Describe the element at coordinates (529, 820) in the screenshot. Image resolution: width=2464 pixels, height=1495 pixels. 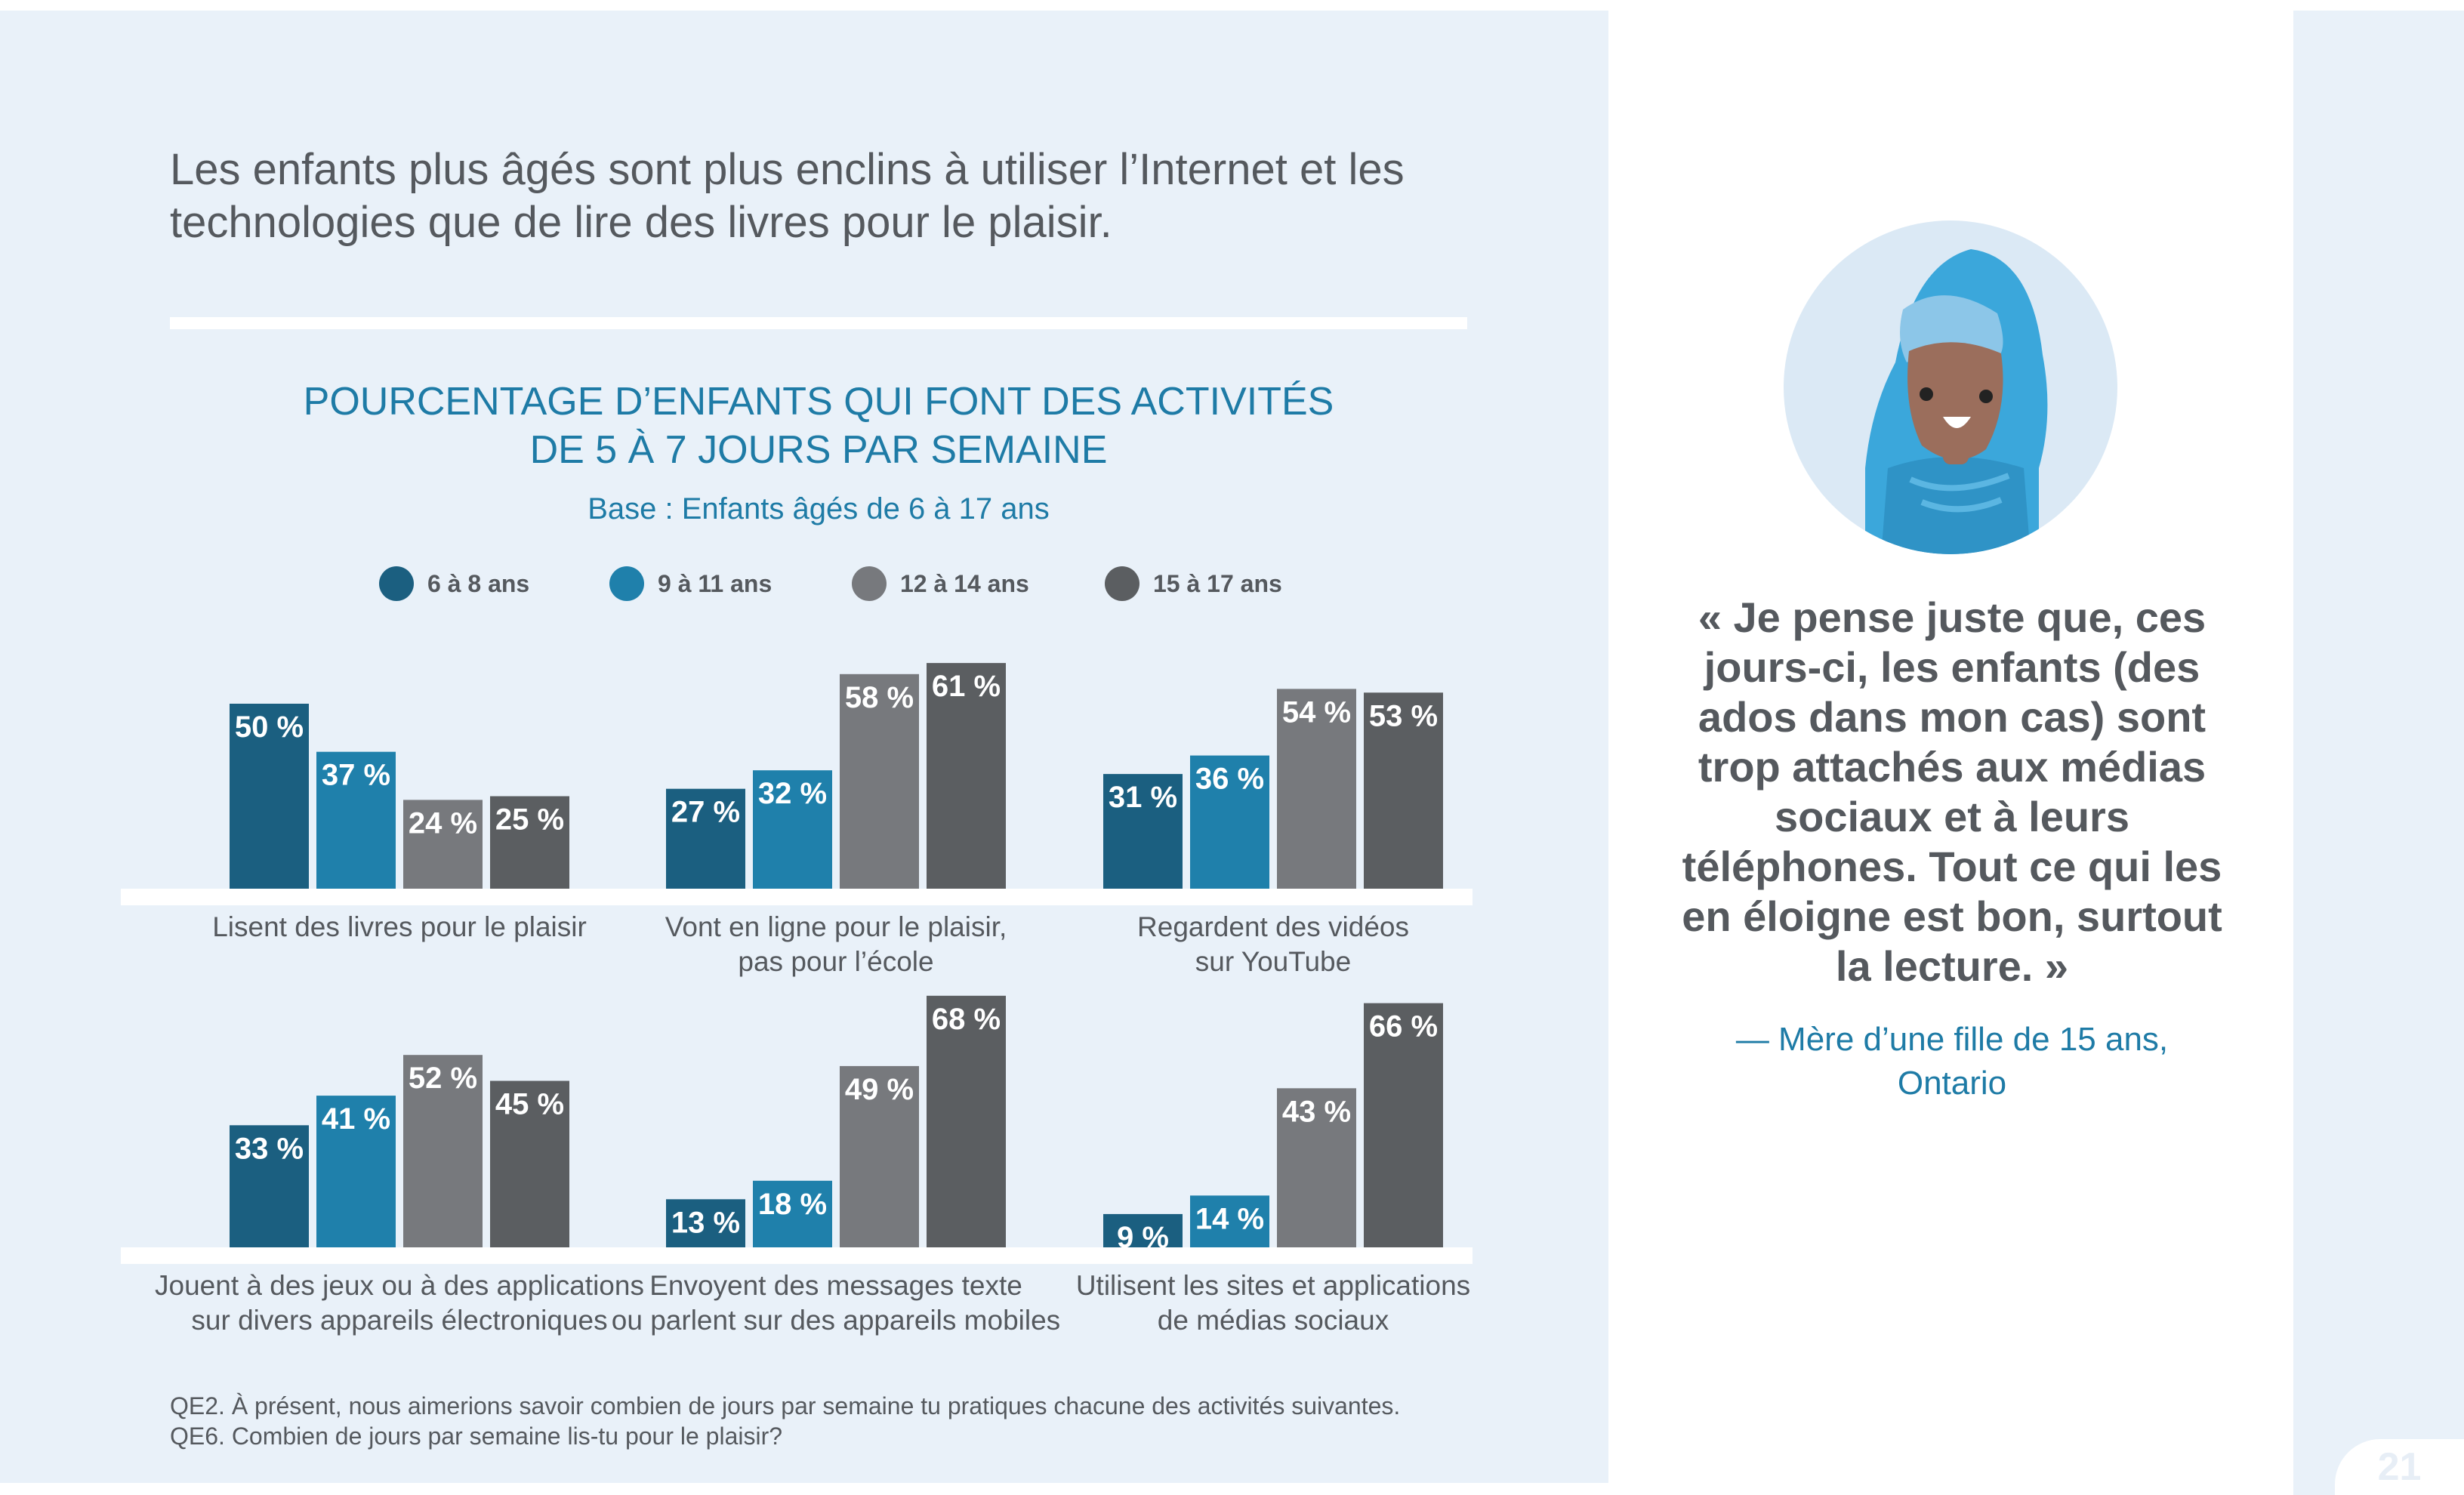
I see `bar-value-label: 25 %` at that location.